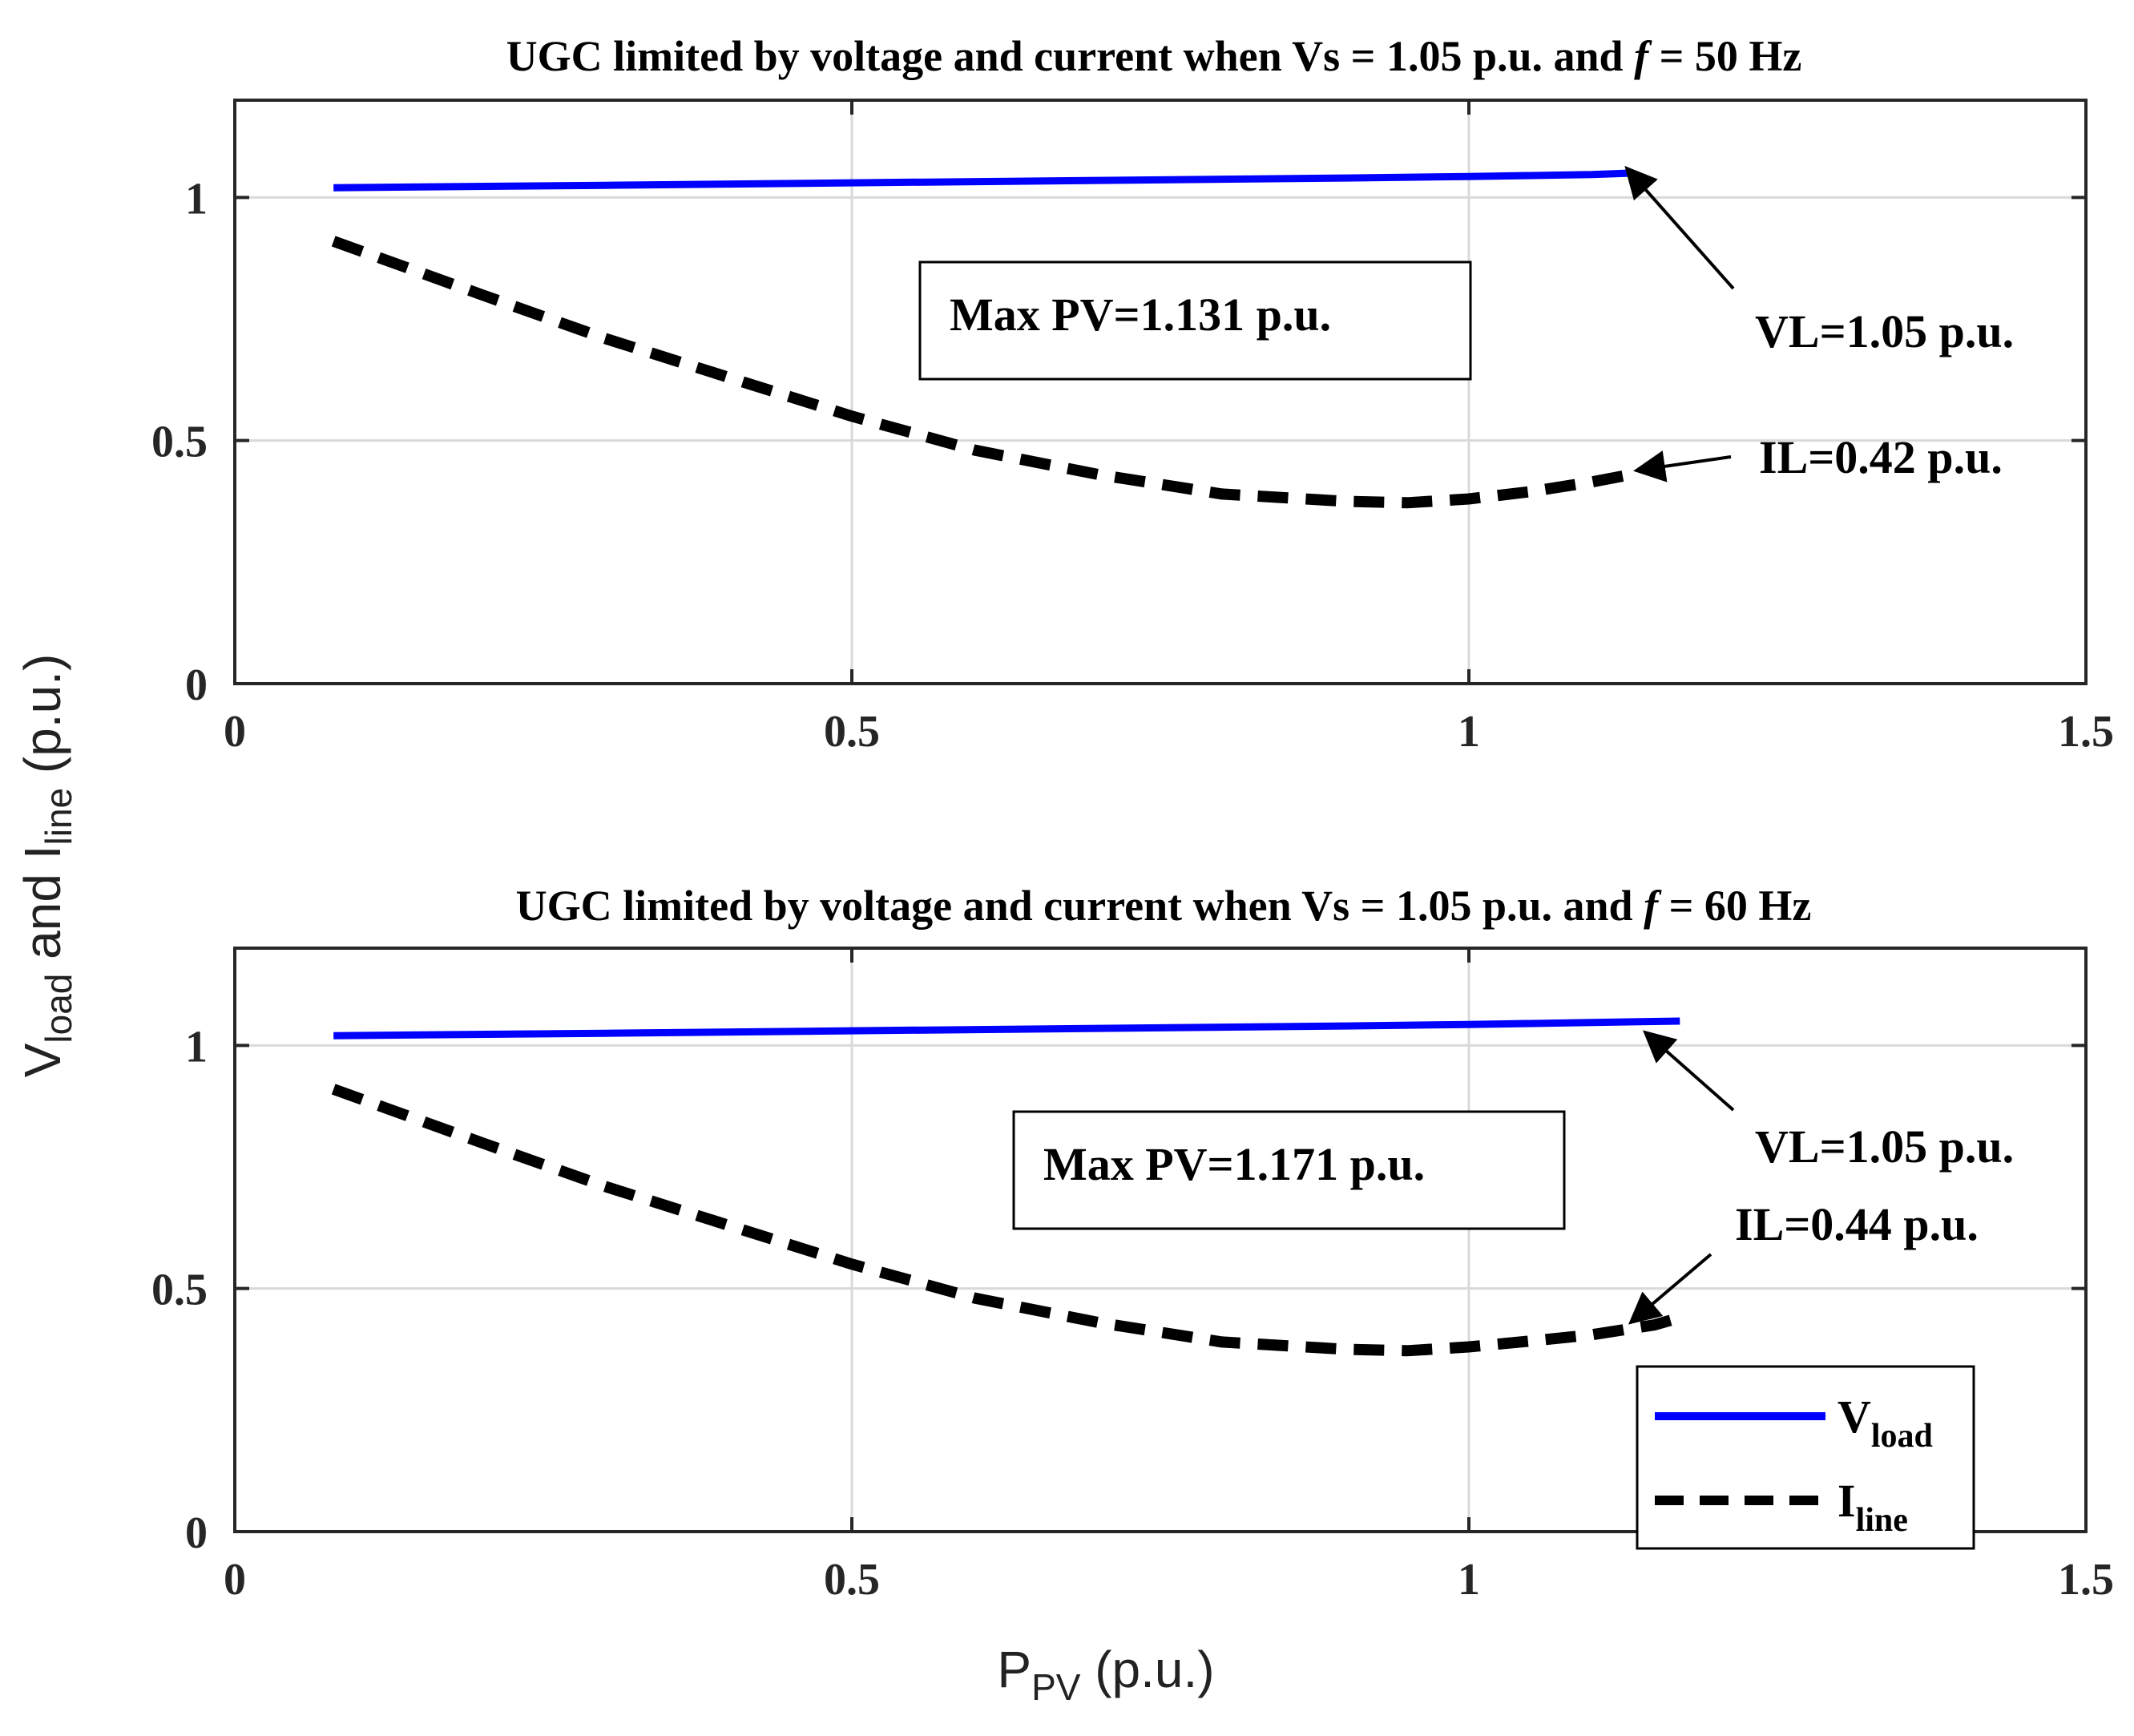 Image resolution: width=2134 pixels, height=1736 pixels. What do you see at coordinates (1105, 1674) in the screenshot?
I see `x-axis-label: PPV (p.u.)` at bounding box center [1105, 1674].